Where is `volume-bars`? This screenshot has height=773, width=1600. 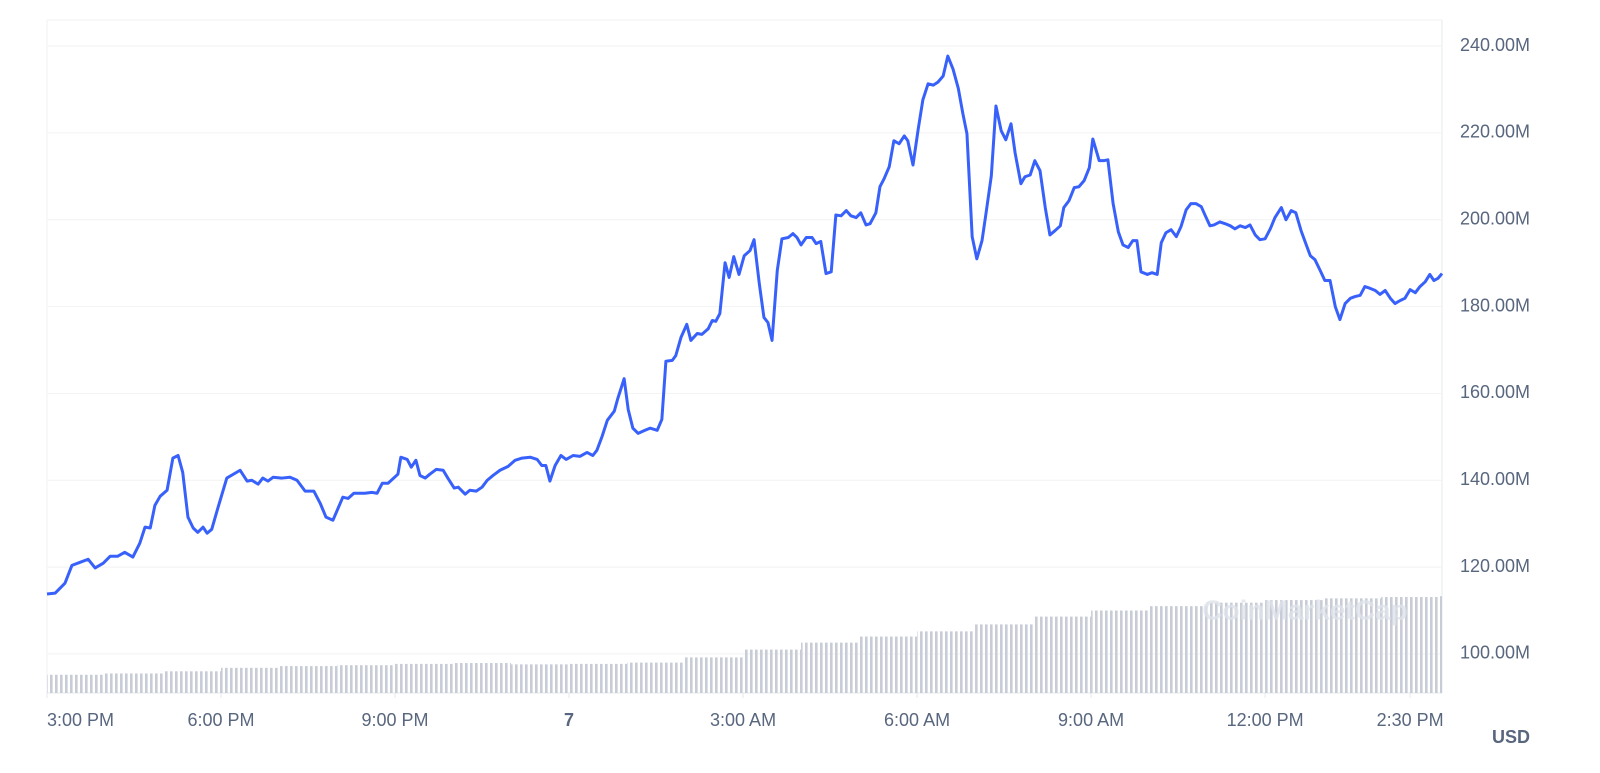
volume-bars is located at coordinates (744, 644).